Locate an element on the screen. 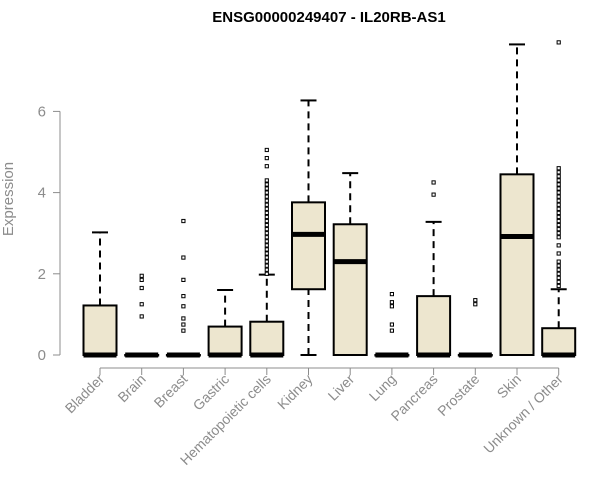 This screenshot has width=600, height=500. x-tick-label: Breast is located at coordinates (171, 391).